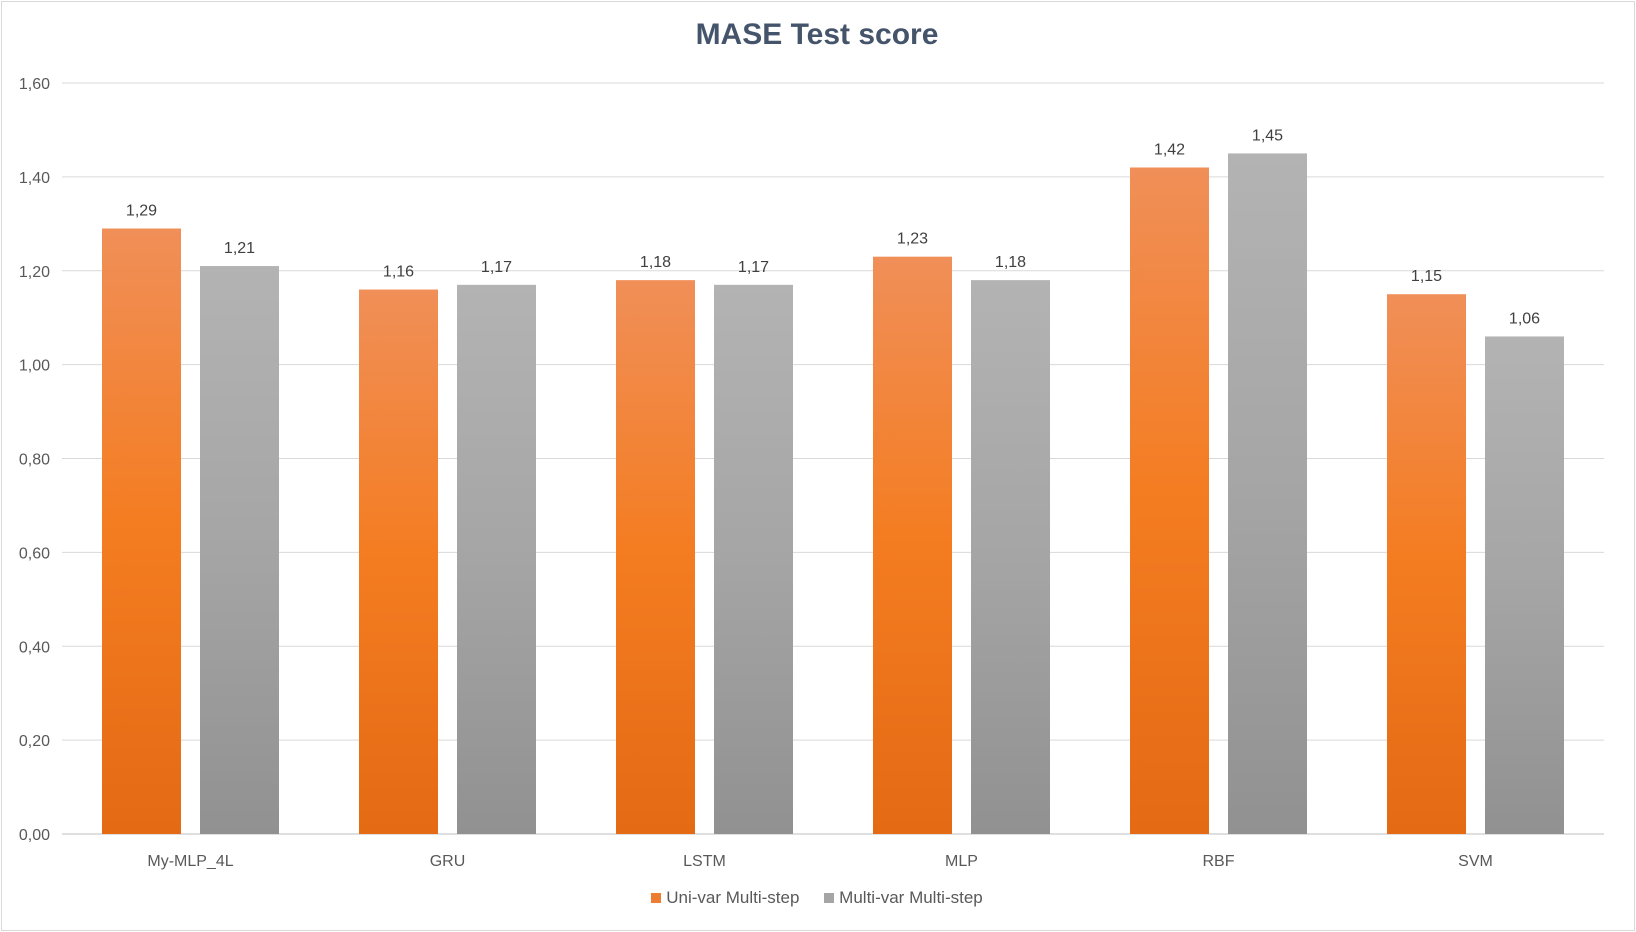 The width and height of the screenshot is (1636, 932). I want to click on legend-swatch-multi-var, so click(829, 898).